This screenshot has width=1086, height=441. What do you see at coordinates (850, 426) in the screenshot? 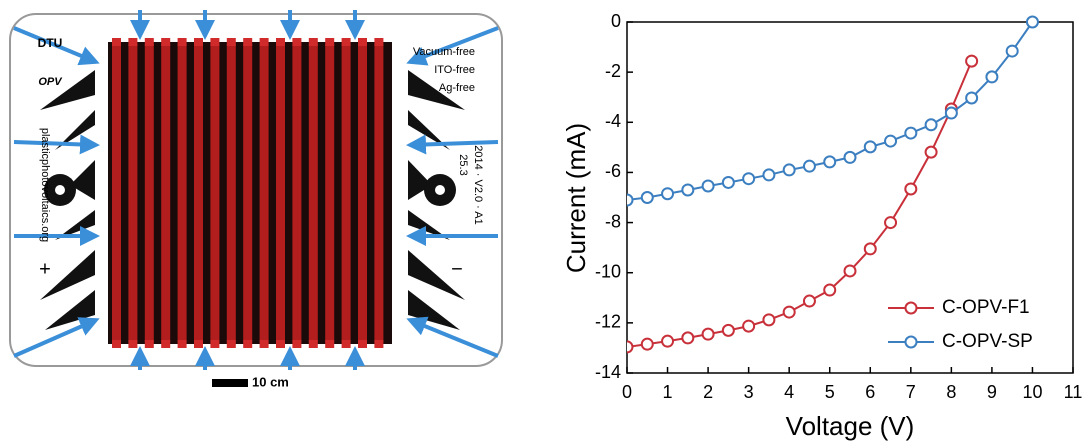
I see `x-axis-label: Voltage (V)` at bounding box center [850, 426].